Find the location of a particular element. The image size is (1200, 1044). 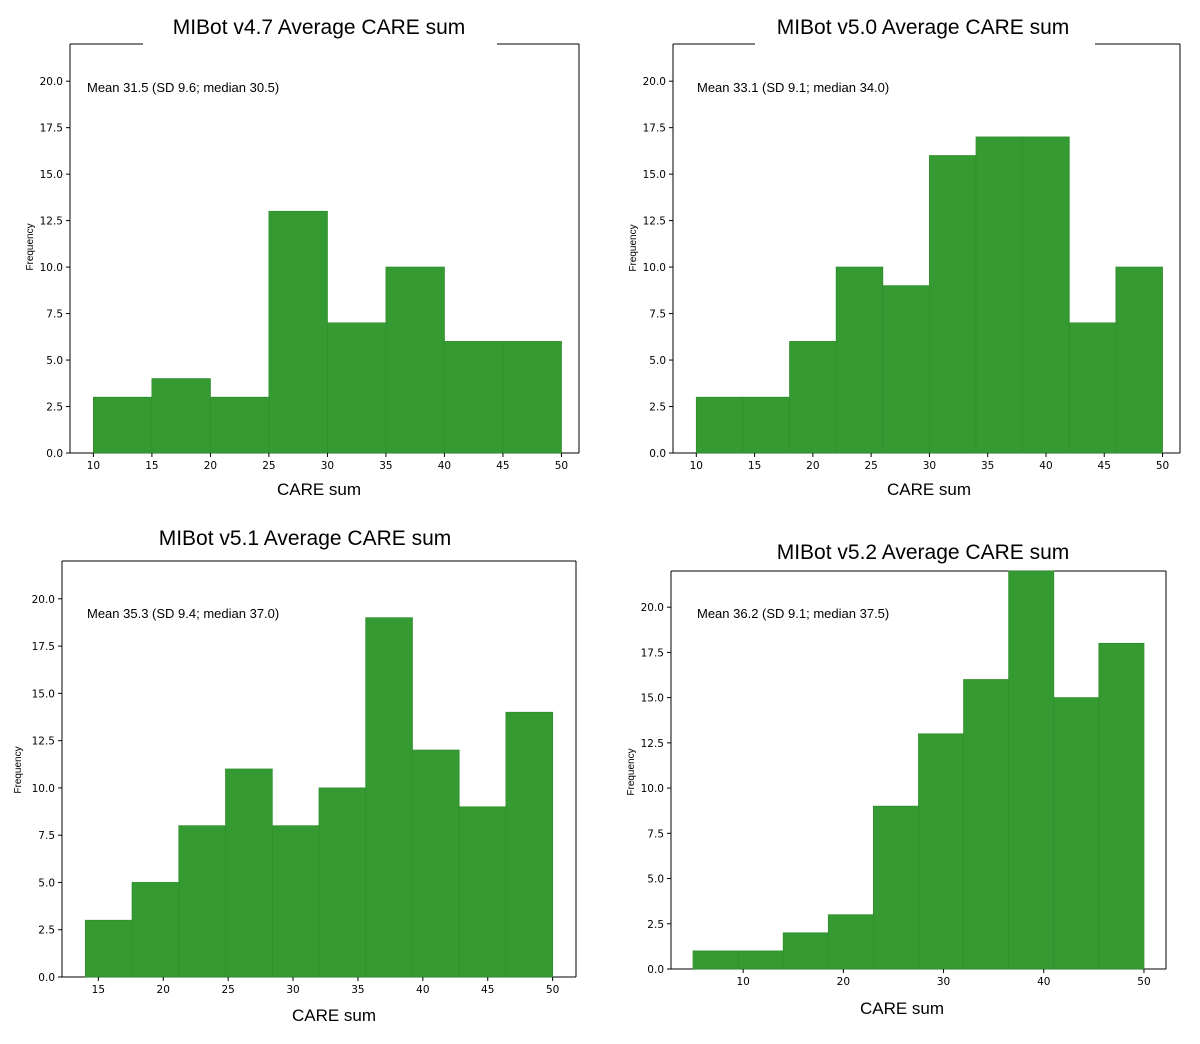

x-axis-ticks: 15 20 25 30 35 40 45 50 is located at coordinates (325, 986).